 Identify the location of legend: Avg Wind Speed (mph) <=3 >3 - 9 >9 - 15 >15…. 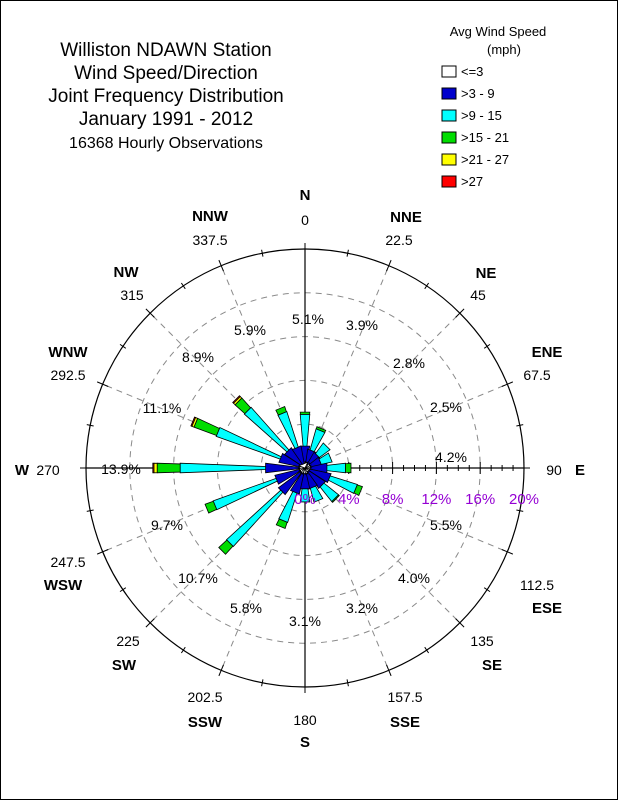
(494, 106).